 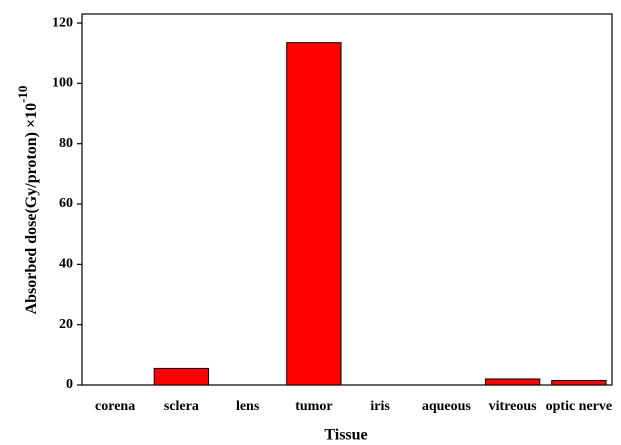 What do you see at coordinates (69, 384) in the screenshot?
I see `y-tick-label: 0` at bounding box center [69, 384].